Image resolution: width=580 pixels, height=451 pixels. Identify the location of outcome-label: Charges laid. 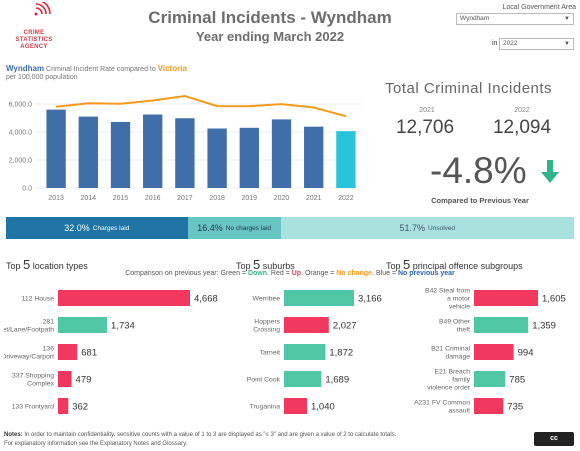
(111, 228).